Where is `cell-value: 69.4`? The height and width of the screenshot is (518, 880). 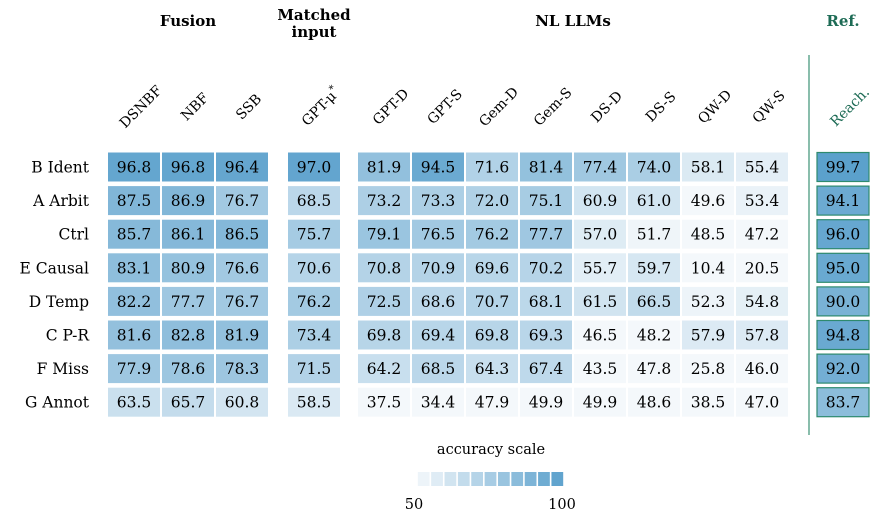 cell-value: 69.4 is located at coordinates (438, 336).